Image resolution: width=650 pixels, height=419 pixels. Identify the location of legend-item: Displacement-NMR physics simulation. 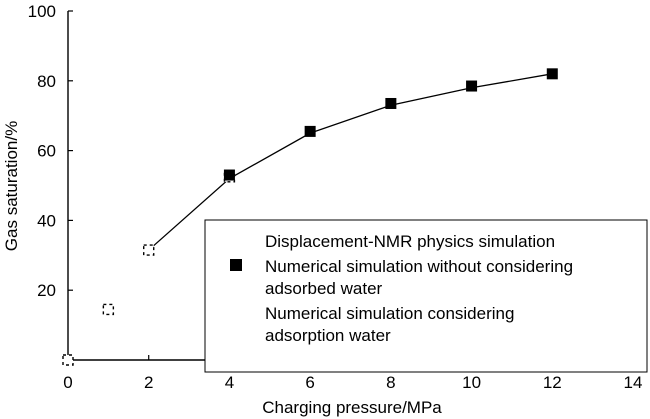
(410, 241).